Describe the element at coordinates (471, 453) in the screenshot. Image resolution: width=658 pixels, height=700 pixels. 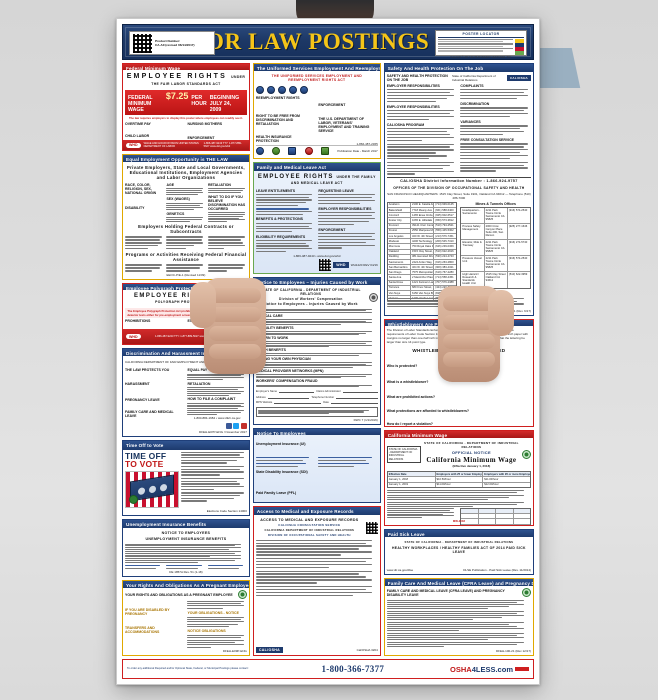
I see `ca-official-notice: OFFICIAL NOTICE` at that location.